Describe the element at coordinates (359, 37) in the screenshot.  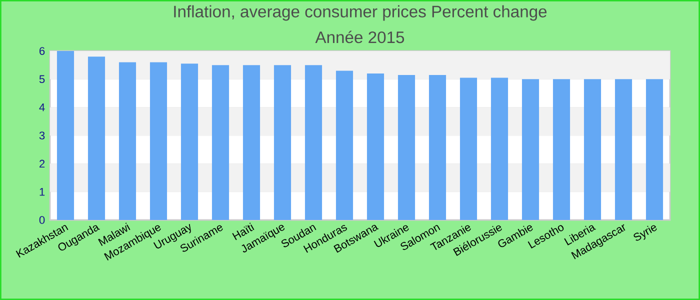
I see `chart-subtitle: Année 2015` at that location.